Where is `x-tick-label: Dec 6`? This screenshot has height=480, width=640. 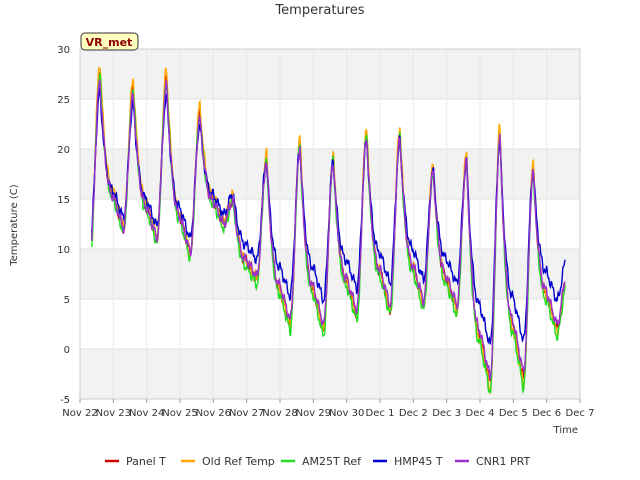
x-tick-label: Dec 6 is located at coordinates (546, 413).